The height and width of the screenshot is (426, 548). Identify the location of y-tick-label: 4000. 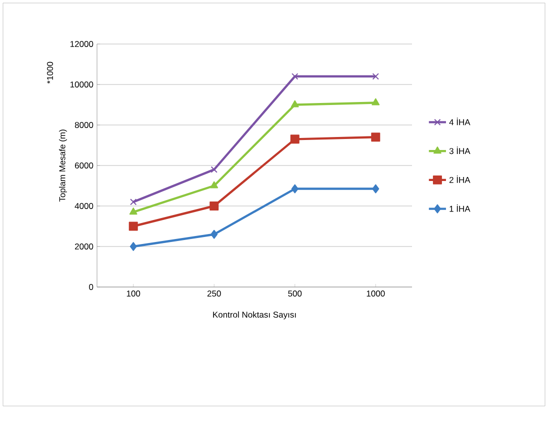
(84, 206).